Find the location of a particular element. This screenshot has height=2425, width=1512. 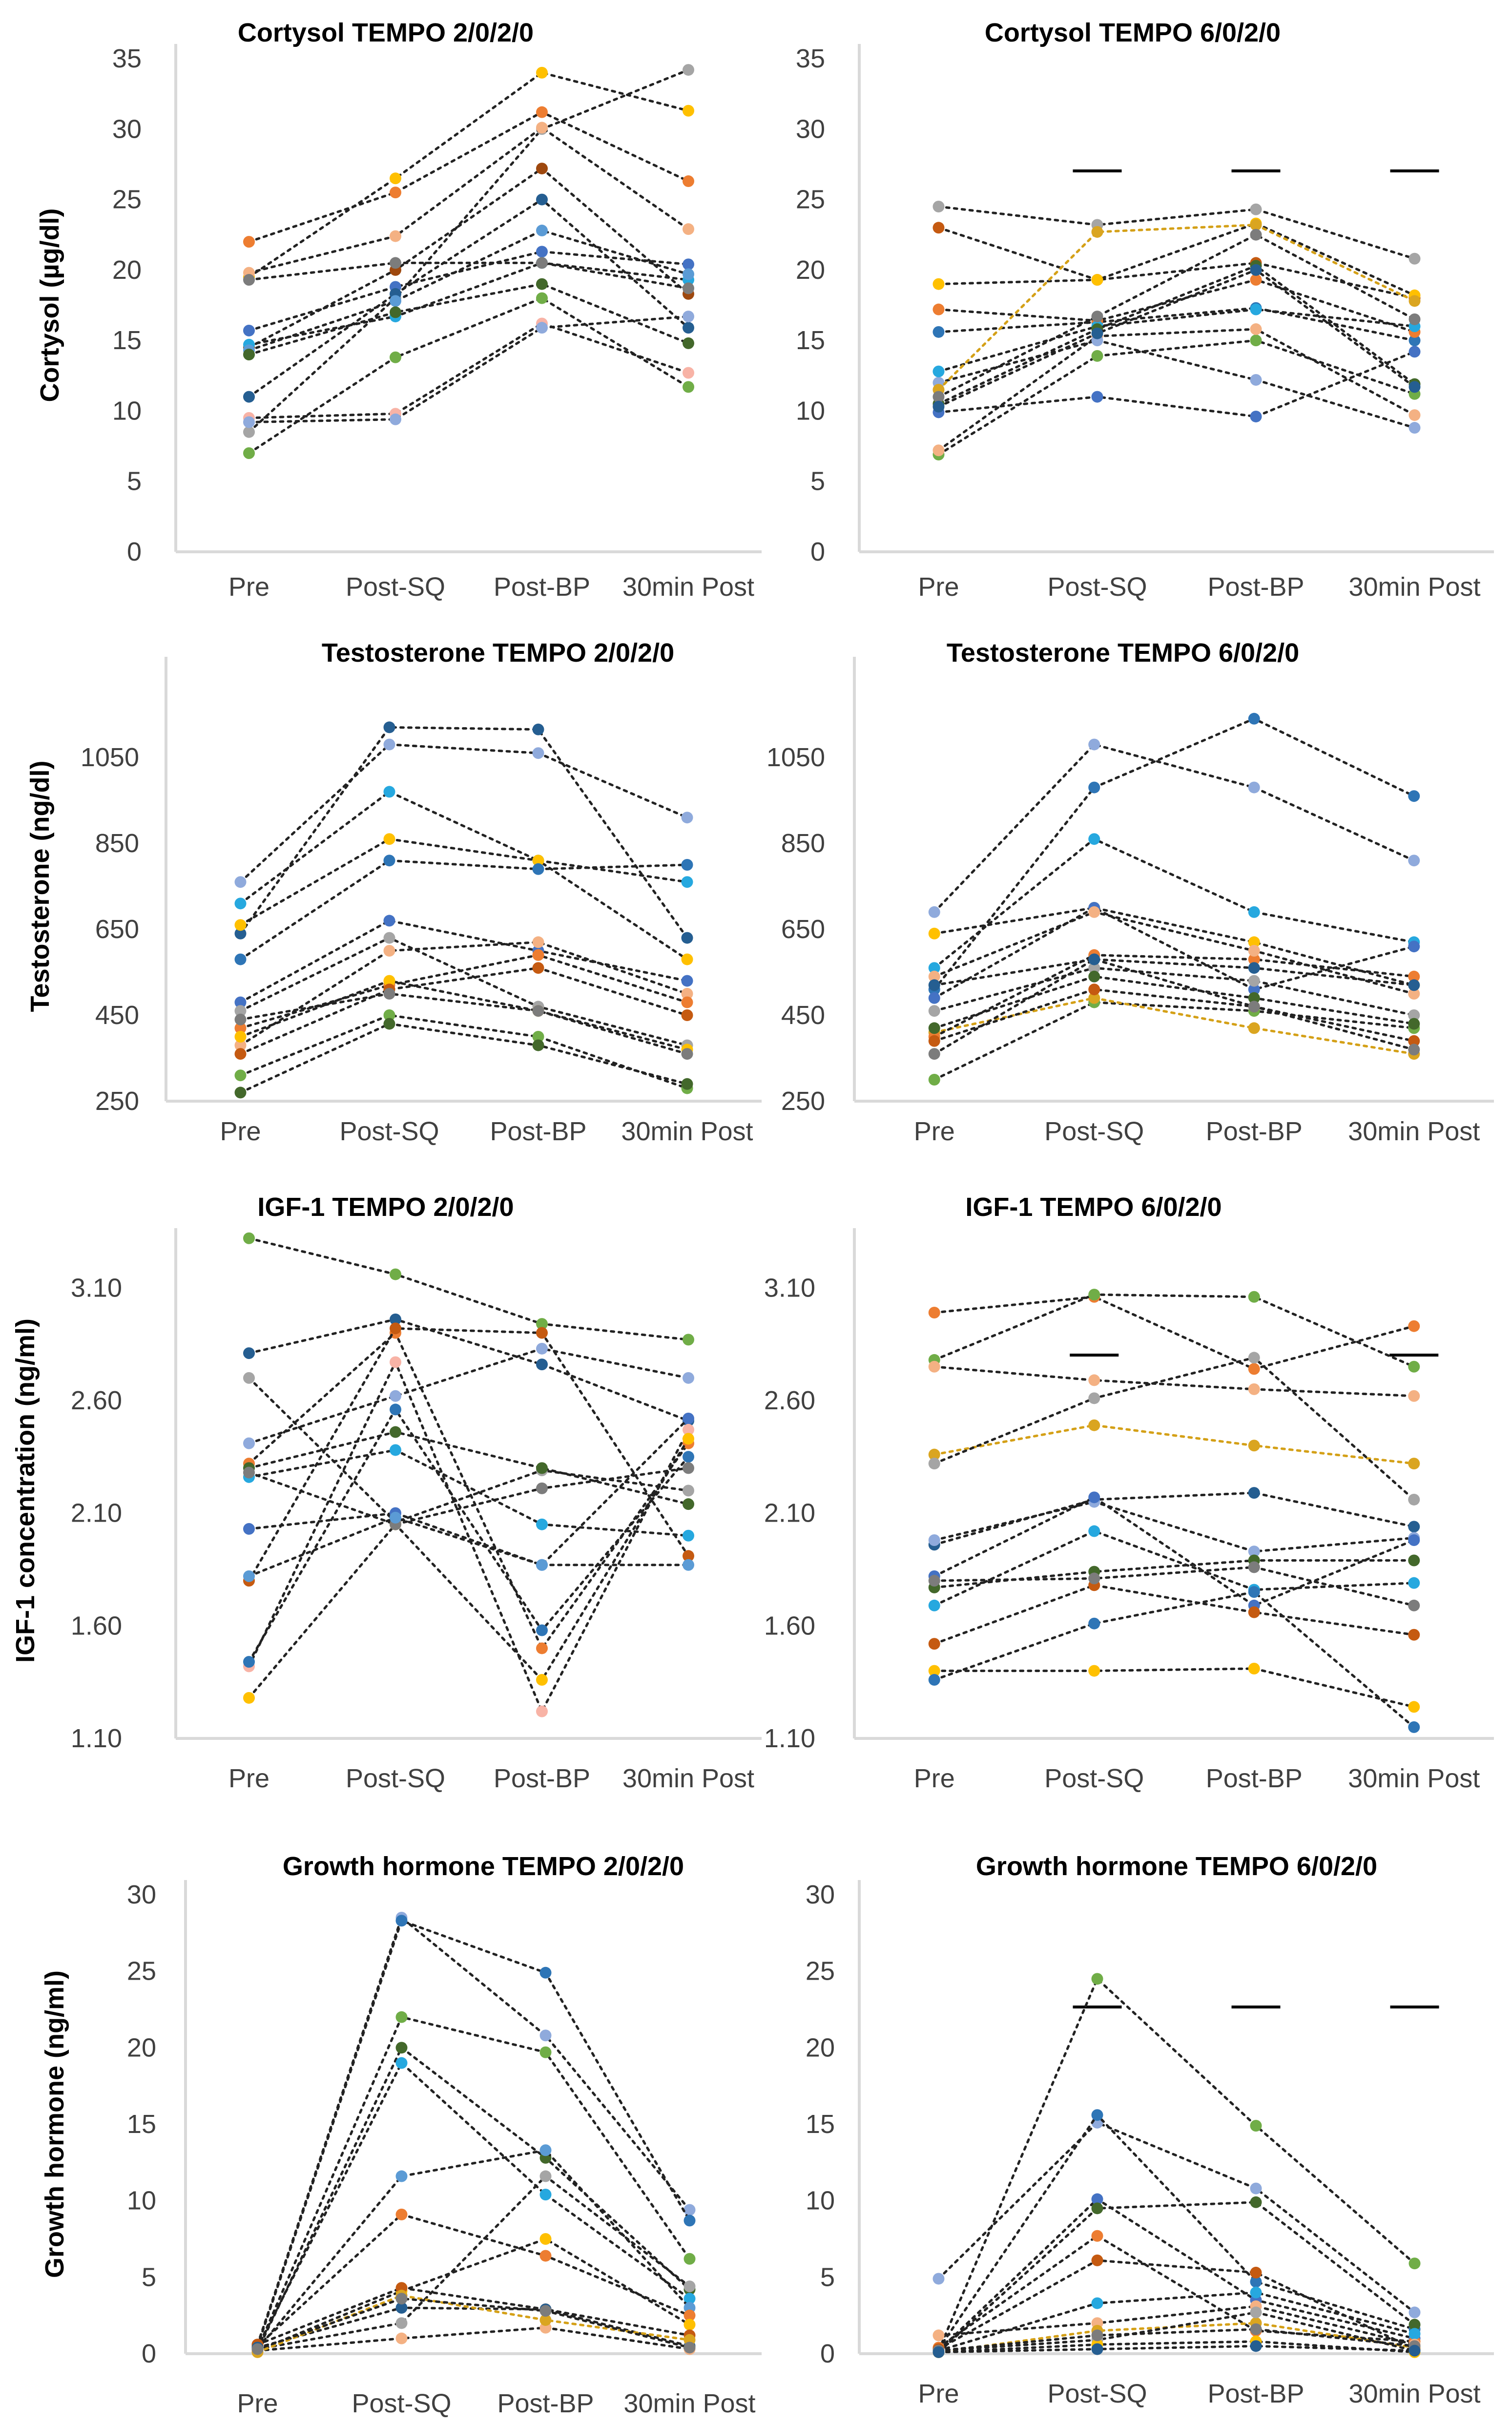

y-tick-label: 35 is located at coordinates (127, 58).